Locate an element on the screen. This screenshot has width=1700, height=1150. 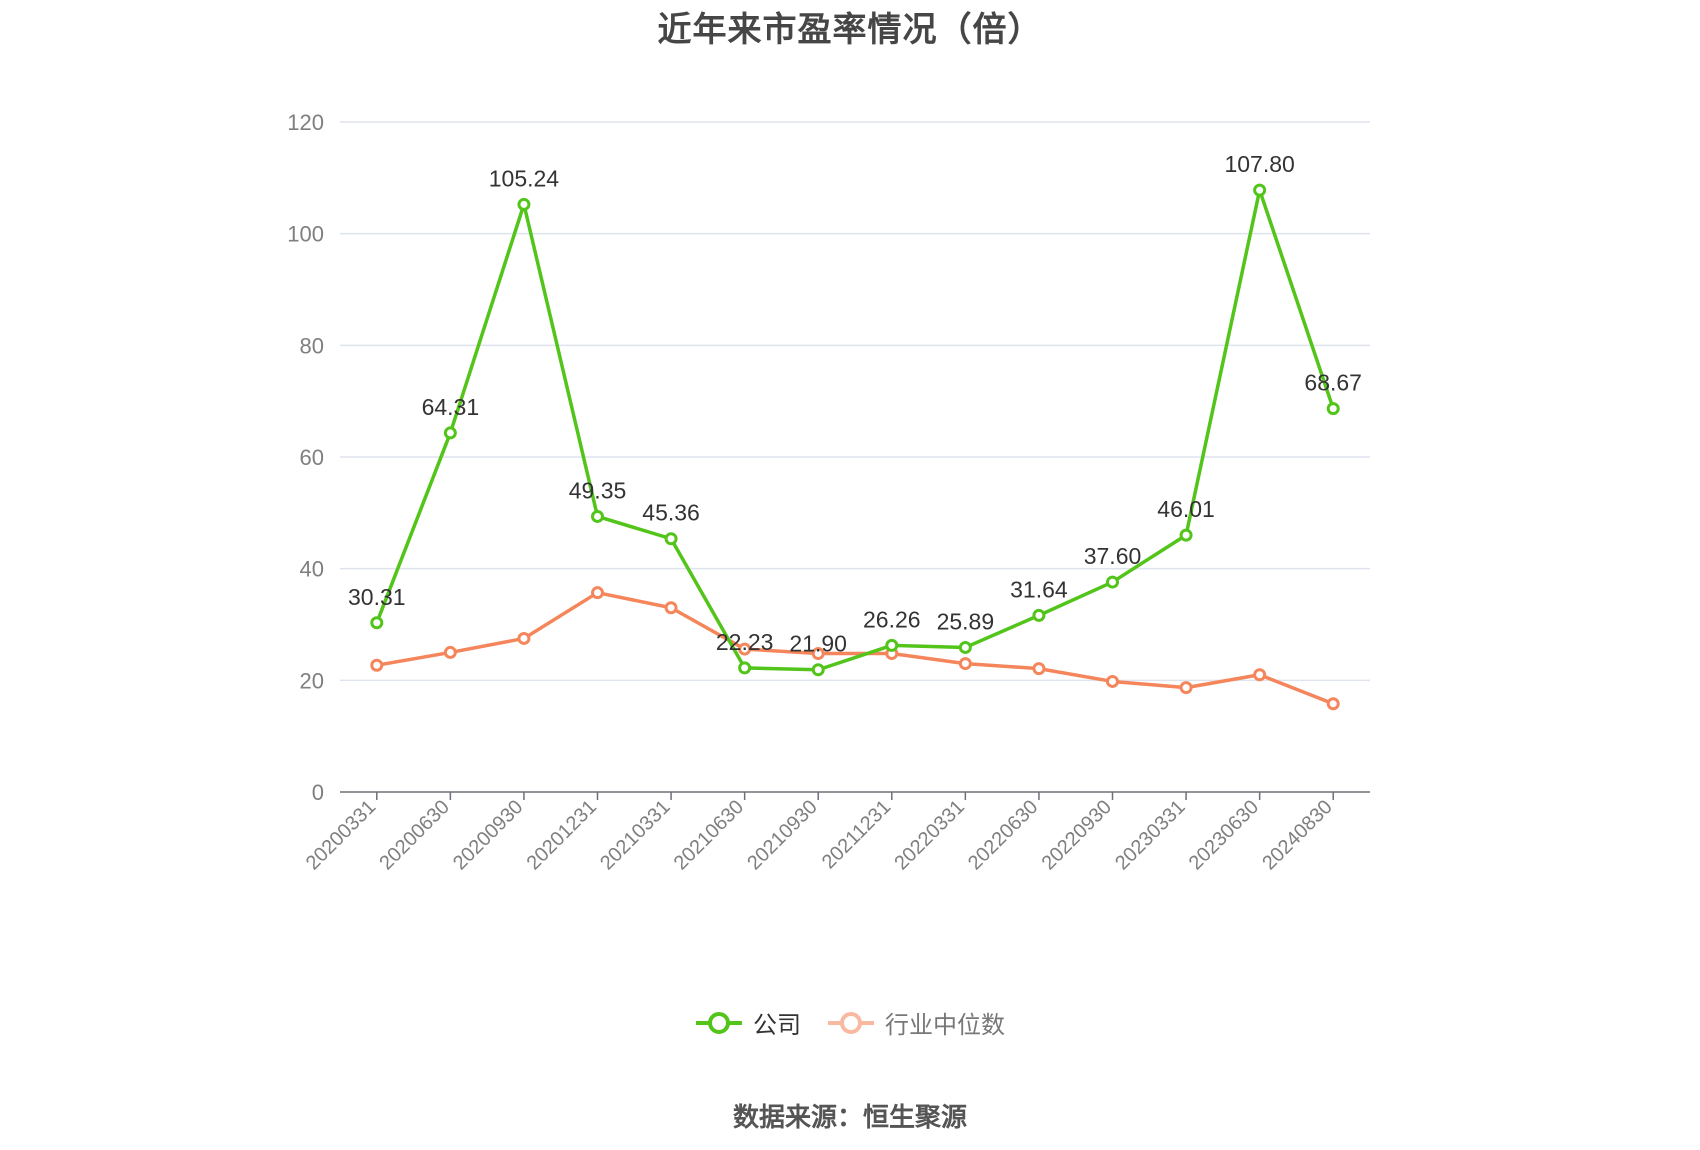
data-label-company: 49.35 is located at coordinates (598, 490).